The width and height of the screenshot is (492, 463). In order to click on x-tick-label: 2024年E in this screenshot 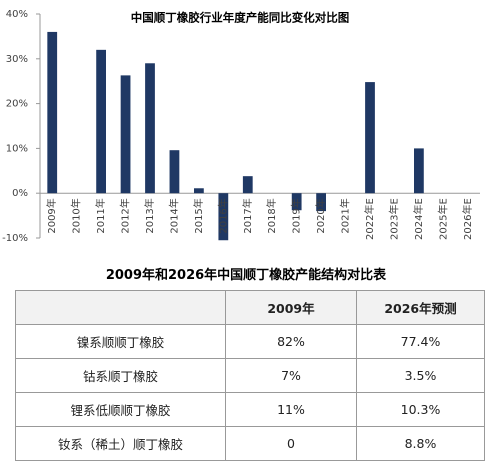, I will do `click(418, 219)`.